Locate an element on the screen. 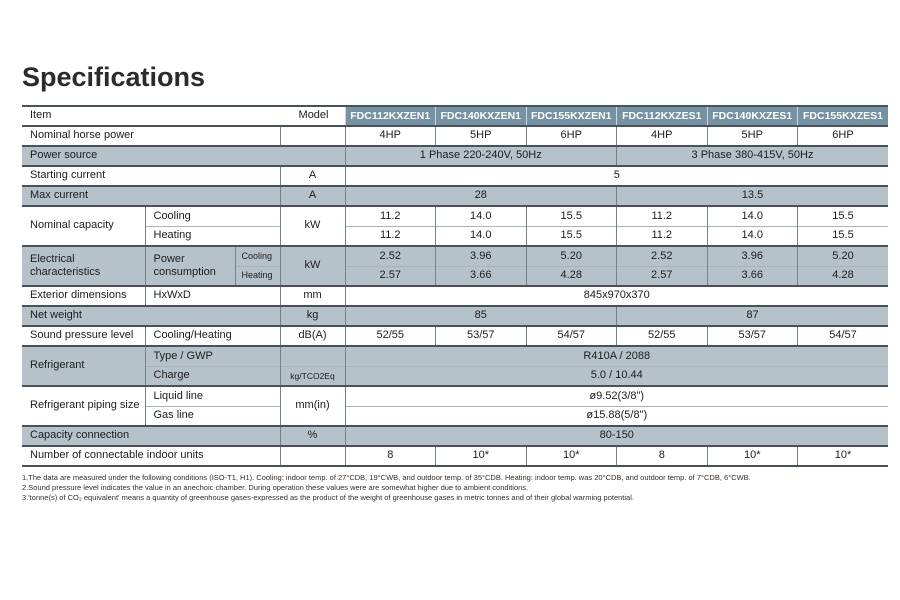  row-label: Net weight is located at coordinates (151, 315).